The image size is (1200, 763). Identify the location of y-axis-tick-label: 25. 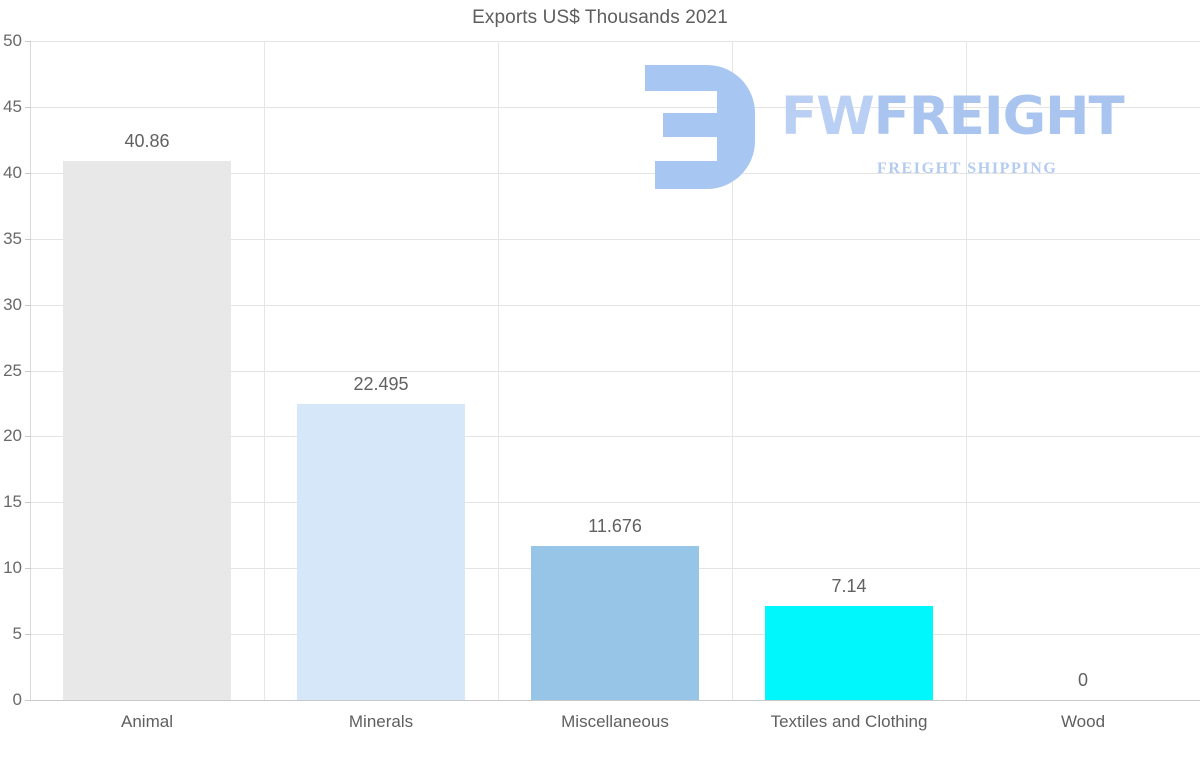
(12, 370).